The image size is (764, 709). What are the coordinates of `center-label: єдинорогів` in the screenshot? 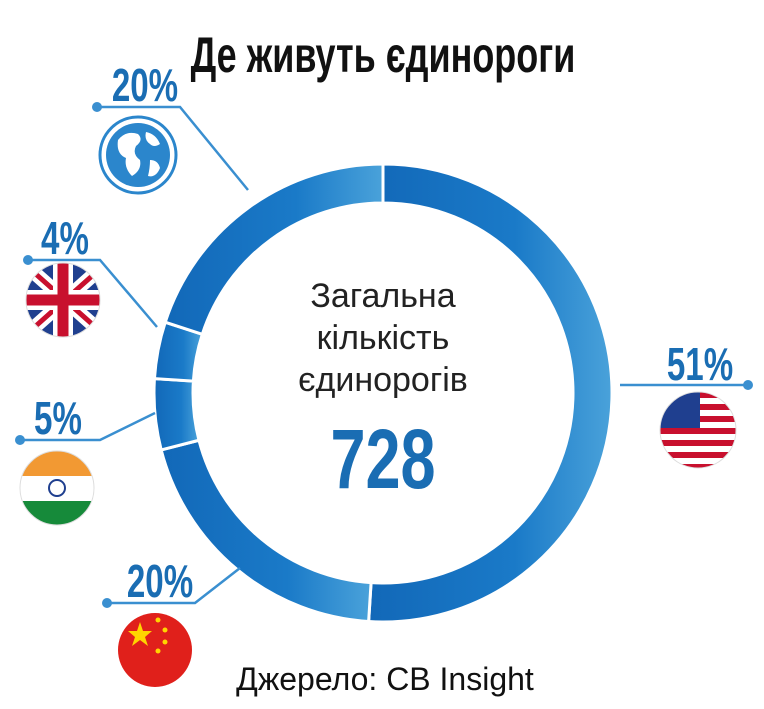 It's located at (383, 380).